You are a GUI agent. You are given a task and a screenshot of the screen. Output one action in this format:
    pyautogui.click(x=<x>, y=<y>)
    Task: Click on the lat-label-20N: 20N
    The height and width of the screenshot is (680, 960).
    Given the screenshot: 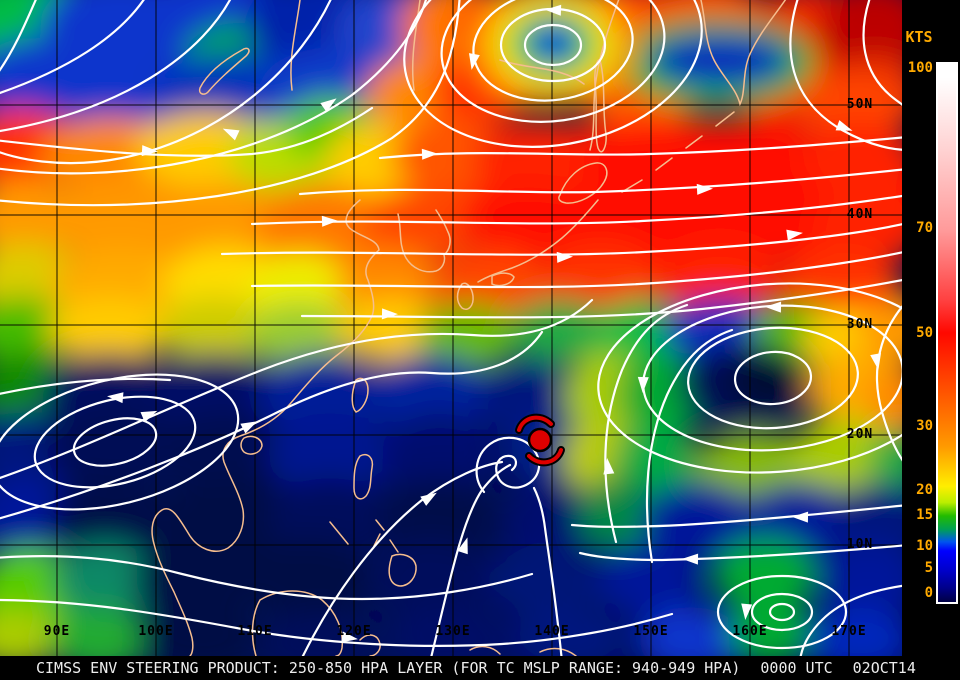 What is the action you would take?
    pyautogui.click(x=860, y=434)
    